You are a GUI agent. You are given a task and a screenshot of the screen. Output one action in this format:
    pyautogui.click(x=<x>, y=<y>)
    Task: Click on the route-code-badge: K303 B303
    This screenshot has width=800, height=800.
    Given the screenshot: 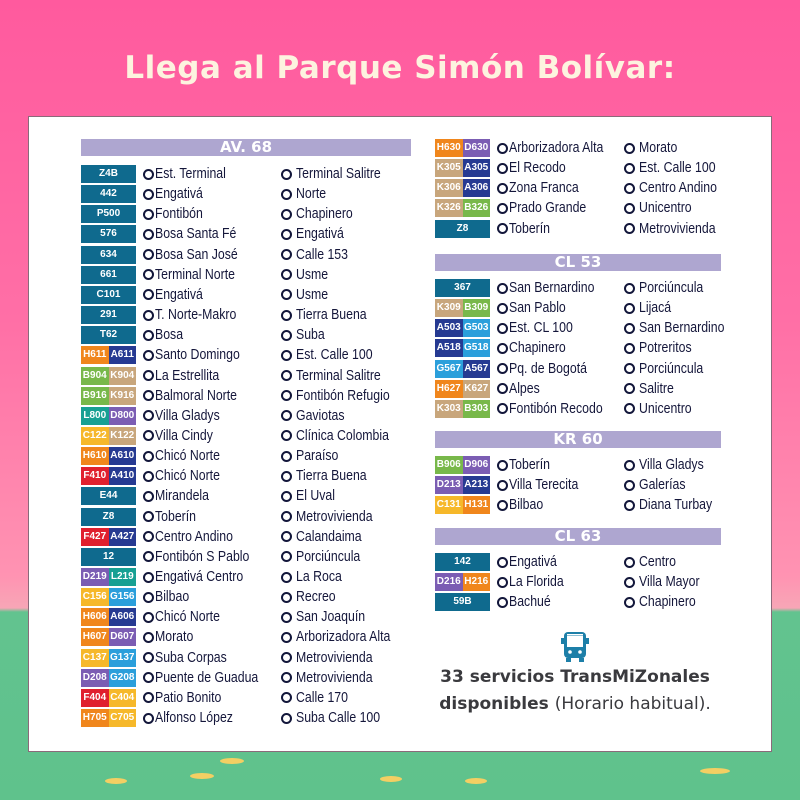 What is the action you would take?
    pyautogui.click(x=462, y=408)
    